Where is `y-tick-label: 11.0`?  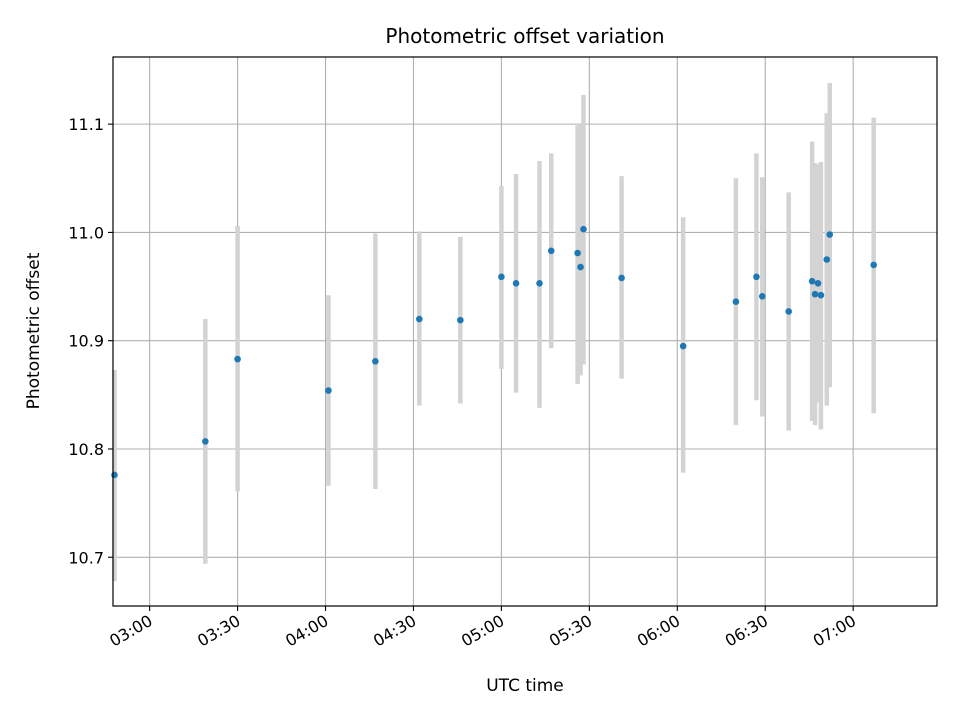
y-tick-label: 11.0 is located at coordinates (86, 232).